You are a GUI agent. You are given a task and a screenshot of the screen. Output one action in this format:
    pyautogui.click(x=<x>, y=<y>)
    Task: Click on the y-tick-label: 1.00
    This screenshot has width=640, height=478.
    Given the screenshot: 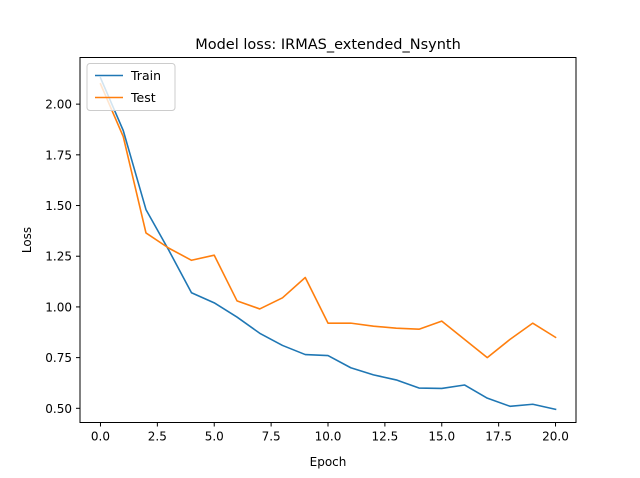 What is the action you would take?
    pyautogui.click(x=58, y=307)
    